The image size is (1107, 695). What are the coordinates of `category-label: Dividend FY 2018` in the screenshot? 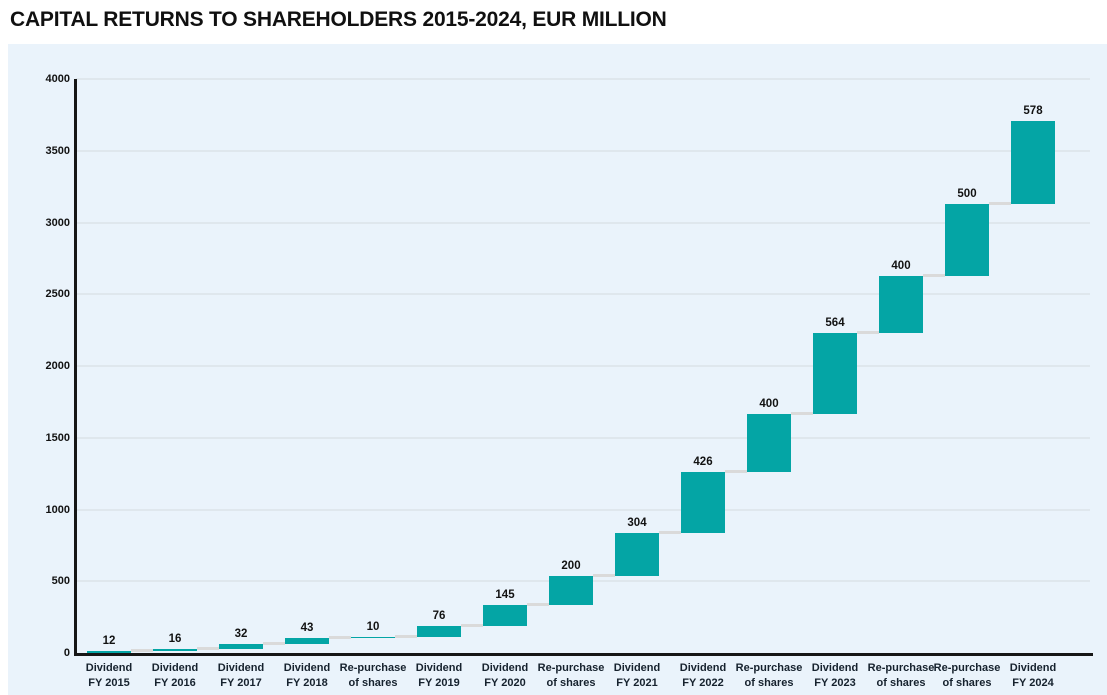 It's located at (307, 676).